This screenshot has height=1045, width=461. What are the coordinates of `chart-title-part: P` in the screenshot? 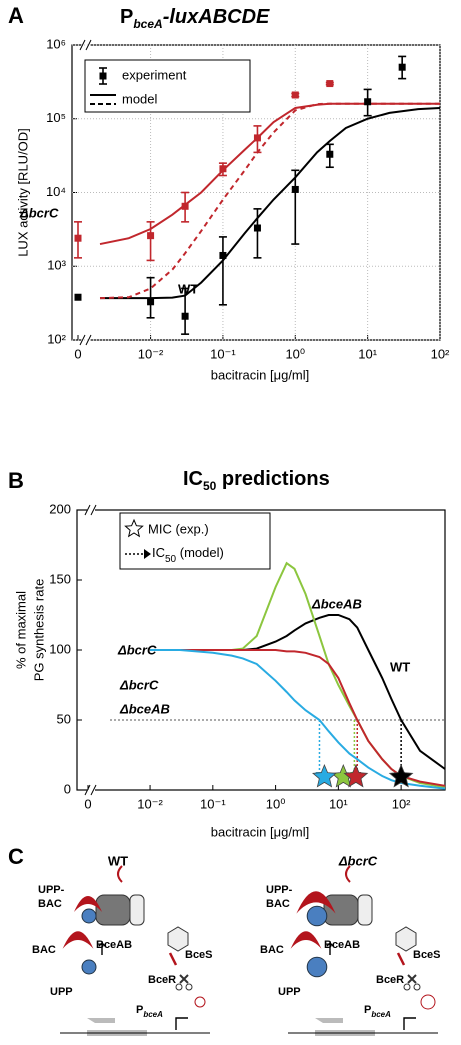 It's located at (126, 17).